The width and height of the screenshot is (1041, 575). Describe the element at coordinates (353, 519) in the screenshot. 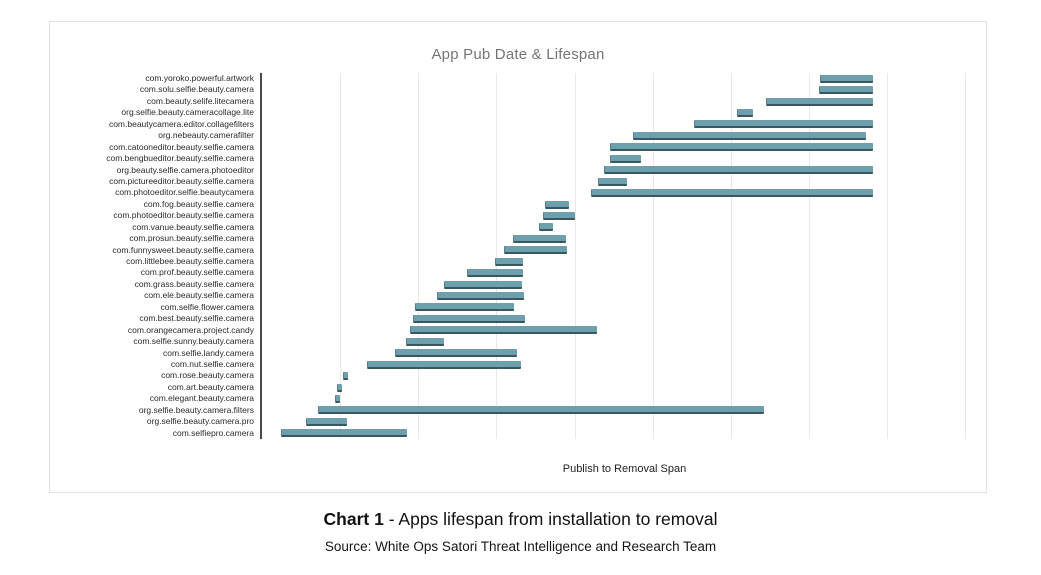

I see `caption-chart-number: Chart 1` at that location.